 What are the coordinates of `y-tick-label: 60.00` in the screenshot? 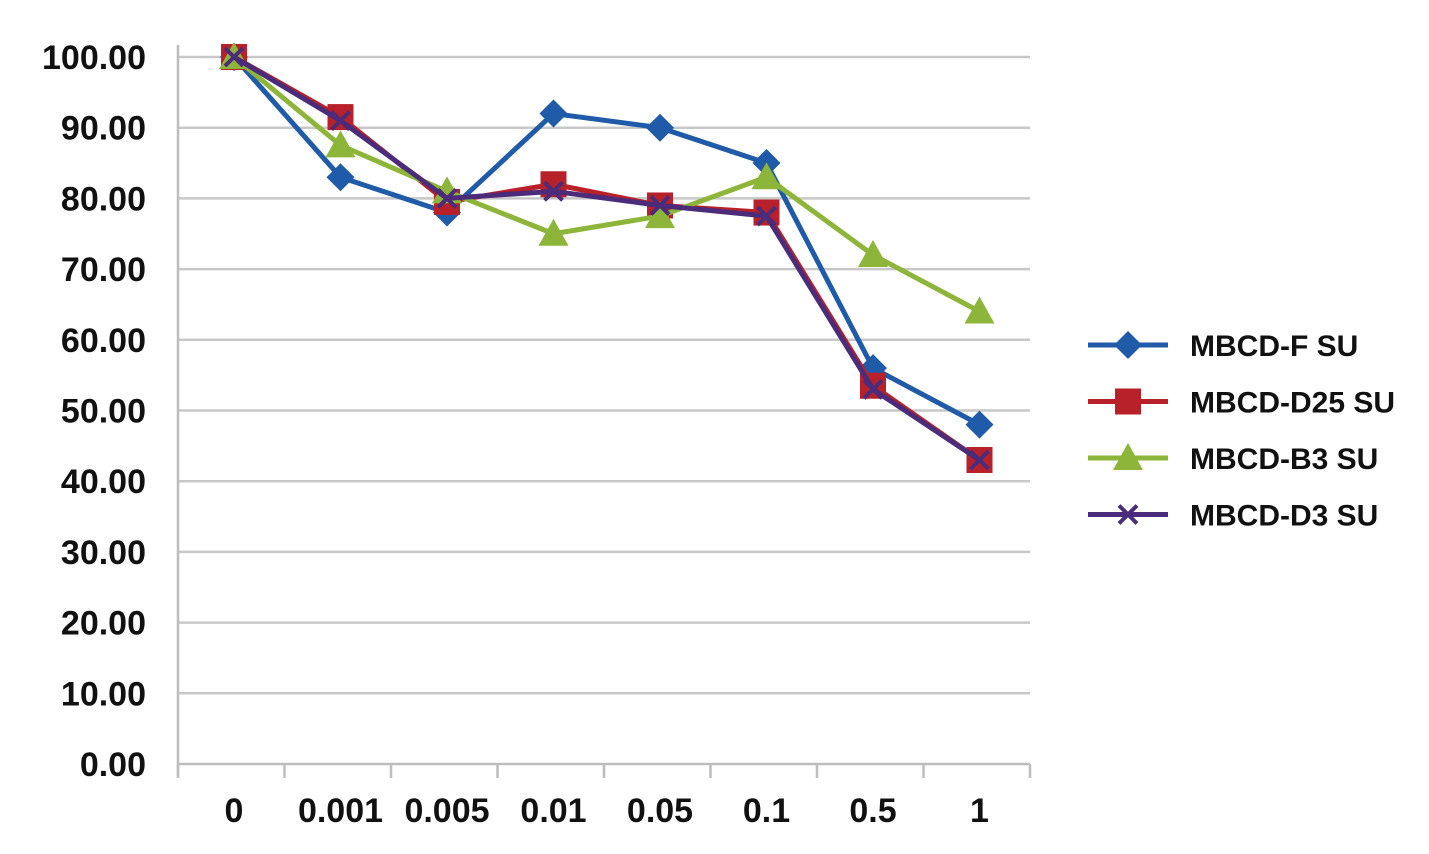 It's located at (103, 341).